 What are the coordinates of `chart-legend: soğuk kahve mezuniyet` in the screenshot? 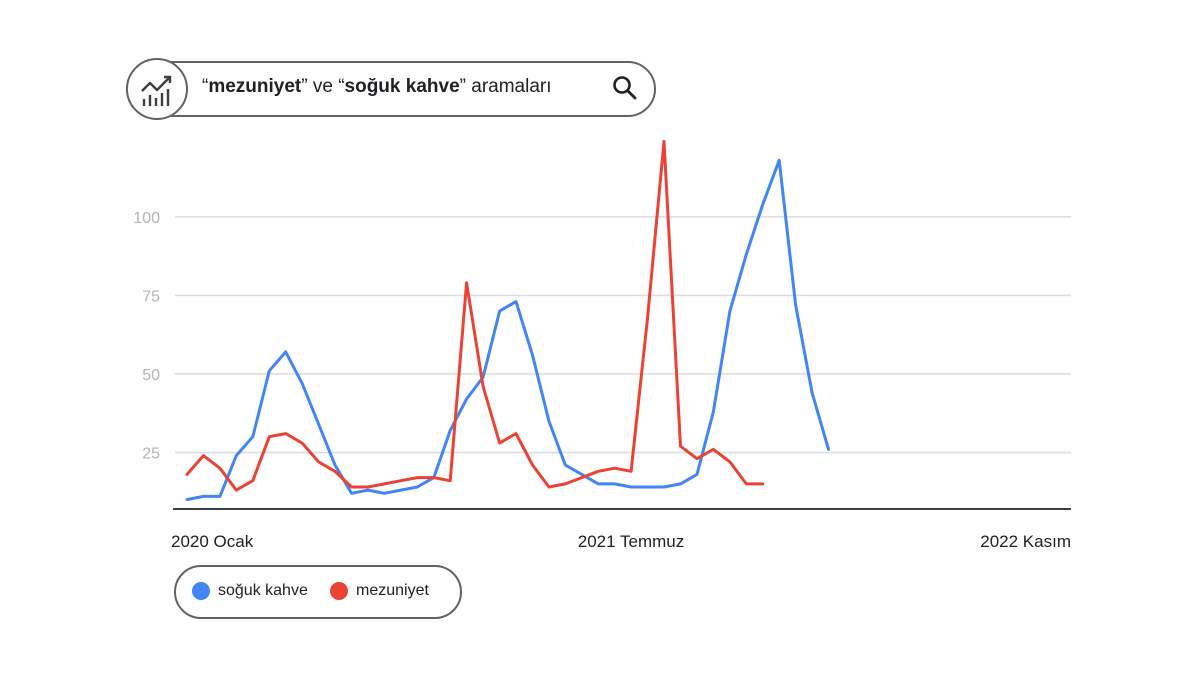 It's located at (318, 592).